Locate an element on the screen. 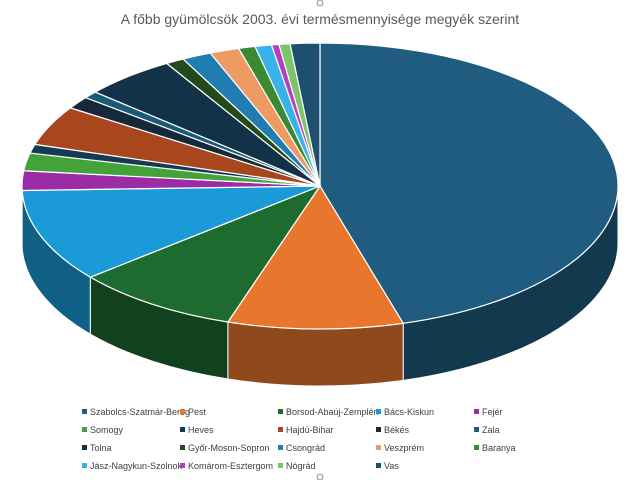 The width and height of the screenshot is (640, 480). legend-item-zala: Zala is located at coordinates (487, 430).